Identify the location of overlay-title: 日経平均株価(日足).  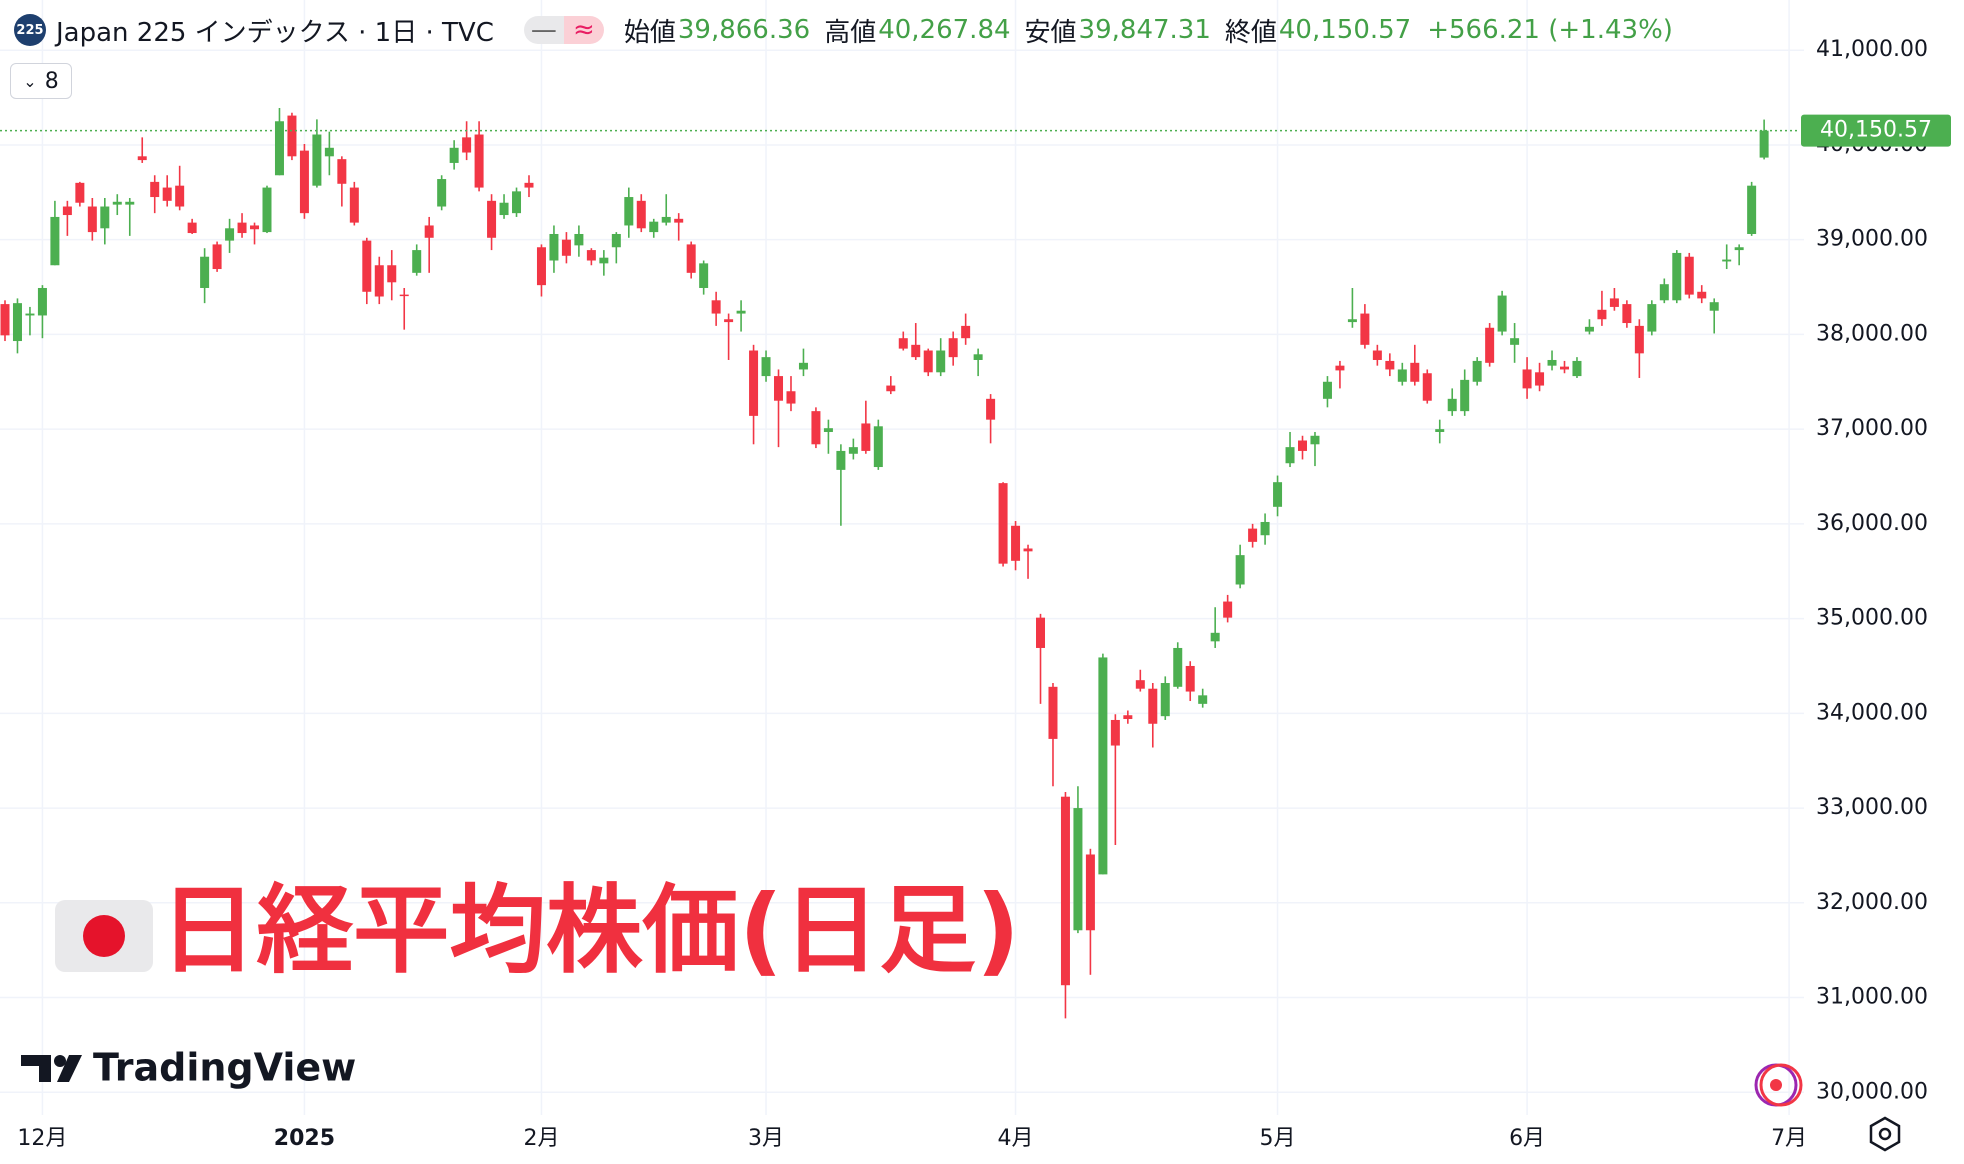
(590, 930).